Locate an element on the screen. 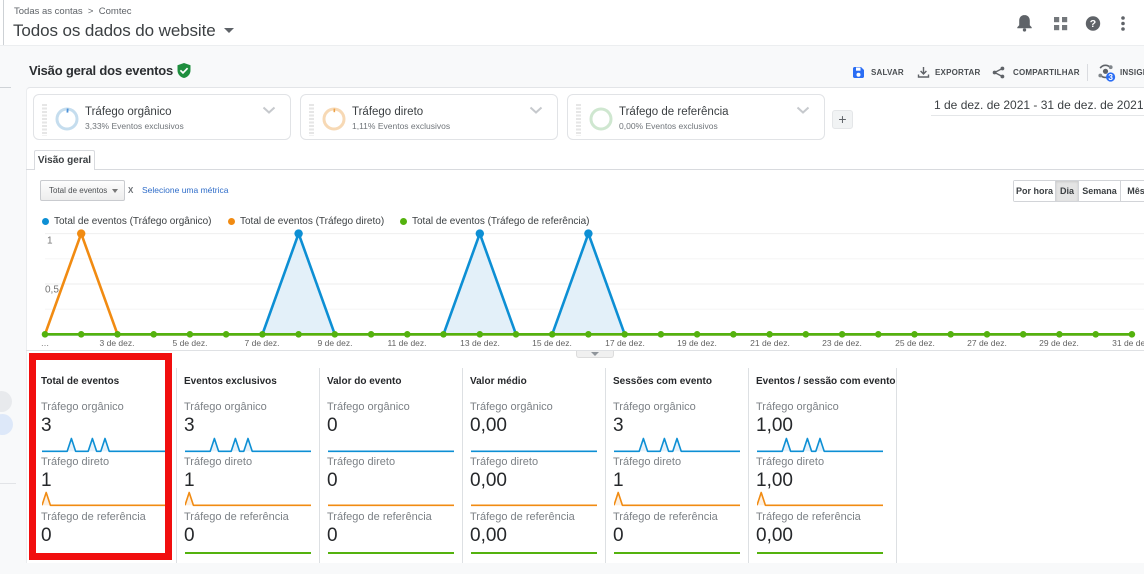  svg-text: 1 is located at coordinates (50, 241).